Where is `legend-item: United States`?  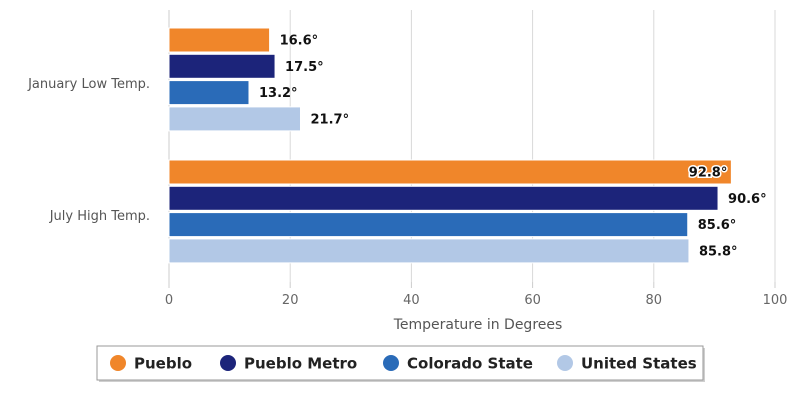
legend-item: United States is located at coordinates (639, 364).